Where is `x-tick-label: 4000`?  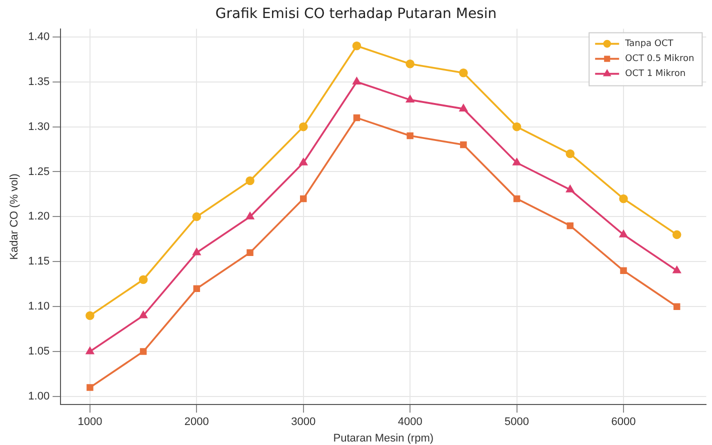 x-tick-label: 4000 is located at coordinates (410, 422).